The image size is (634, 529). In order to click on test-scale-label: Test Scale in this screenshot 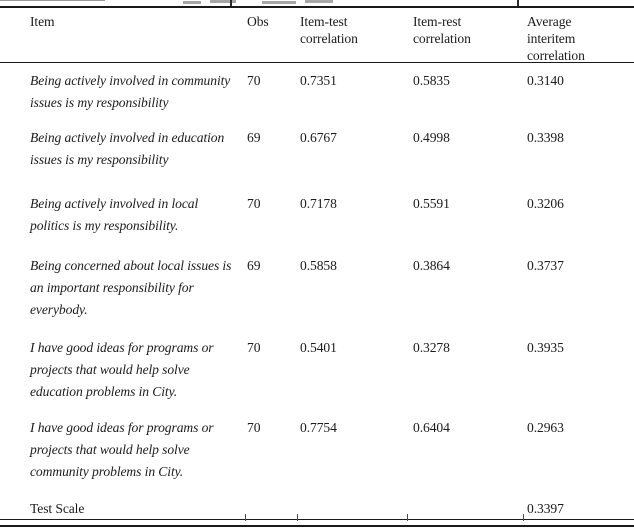, I will do `click(57, 508)`.